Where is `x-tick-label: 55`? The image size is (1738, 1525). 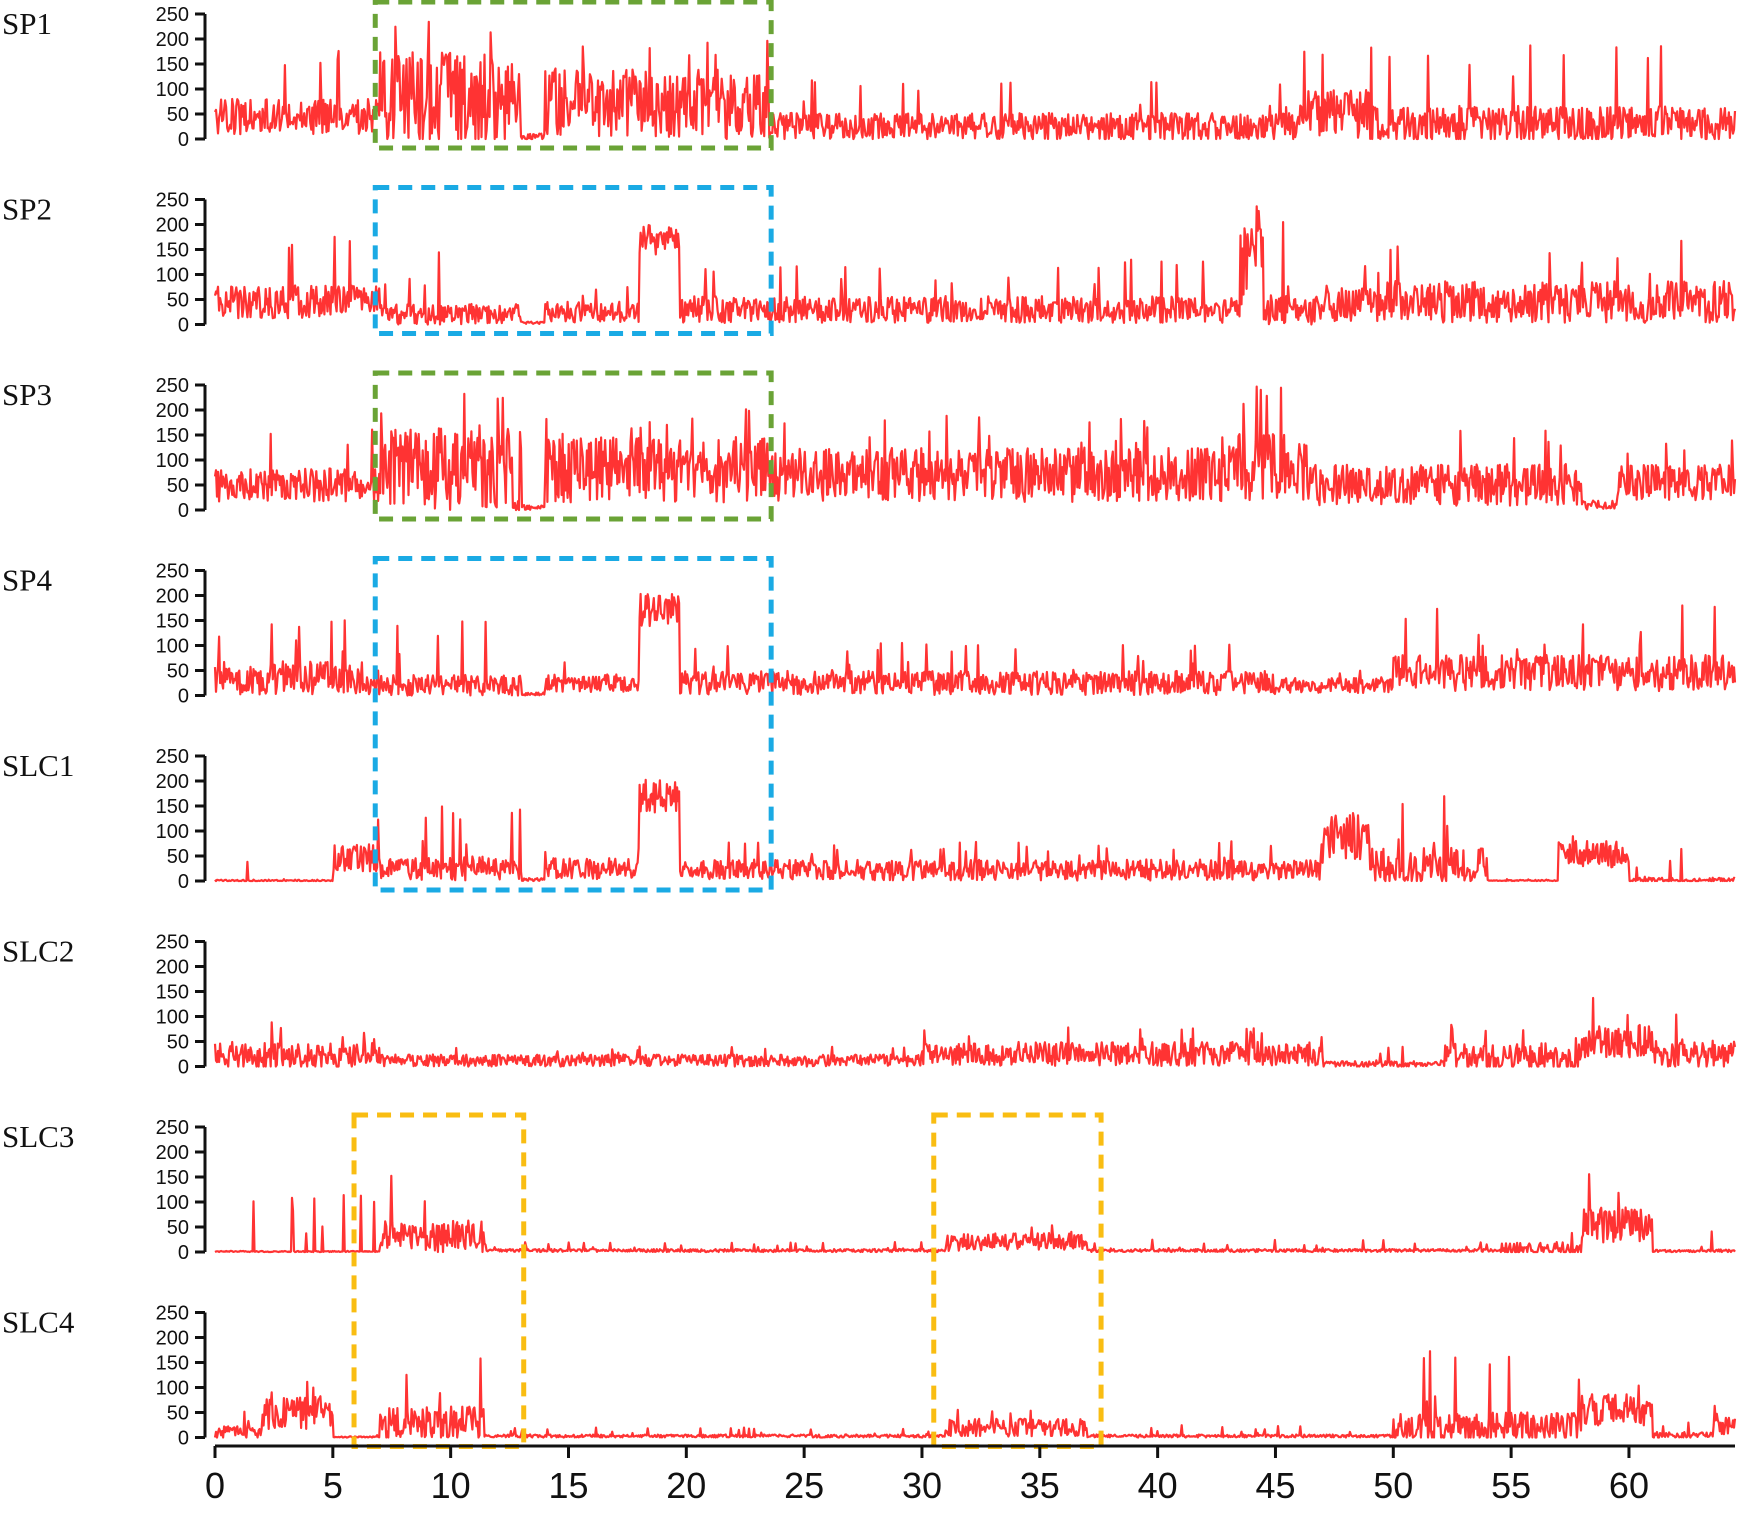
x-tick-label: 55 is located at coordinates (1511, 1485).